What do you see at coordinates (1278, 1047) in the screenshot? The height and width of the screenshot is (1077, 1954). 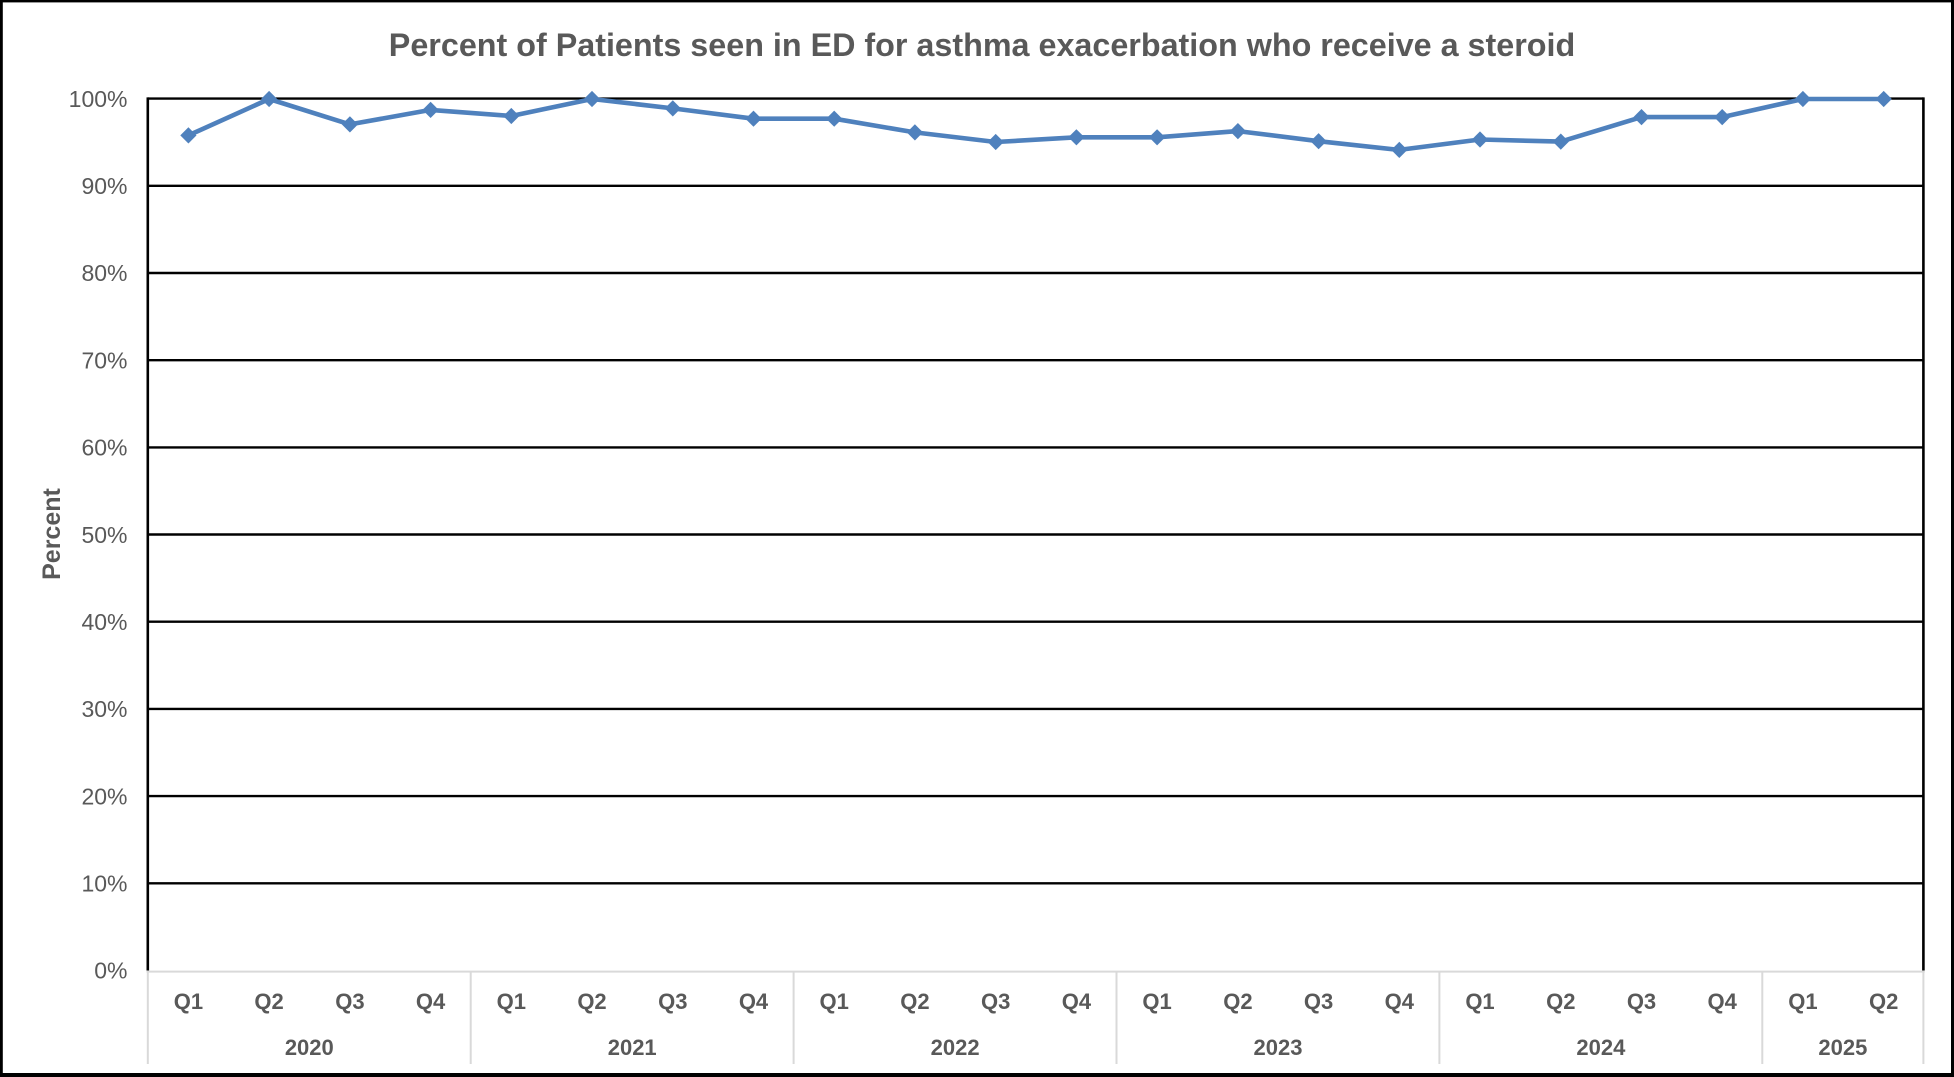 I see `svg-text: 2023` at bounding box center [1278, 1047].